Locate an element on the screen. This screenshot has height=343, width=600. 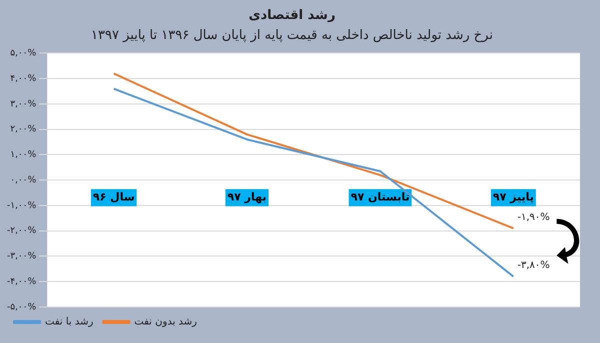
chart-title: رشد اقتصادی is located at coordinates (292, 16).